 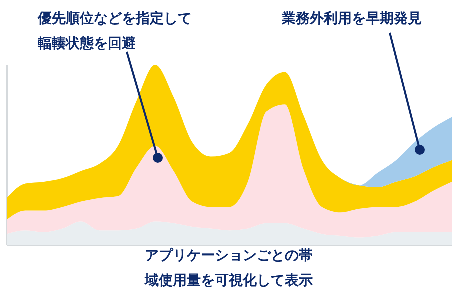 I want to click on text: 優先順位などを指定して輻輳状態を回避, so click(x=115, y=32).